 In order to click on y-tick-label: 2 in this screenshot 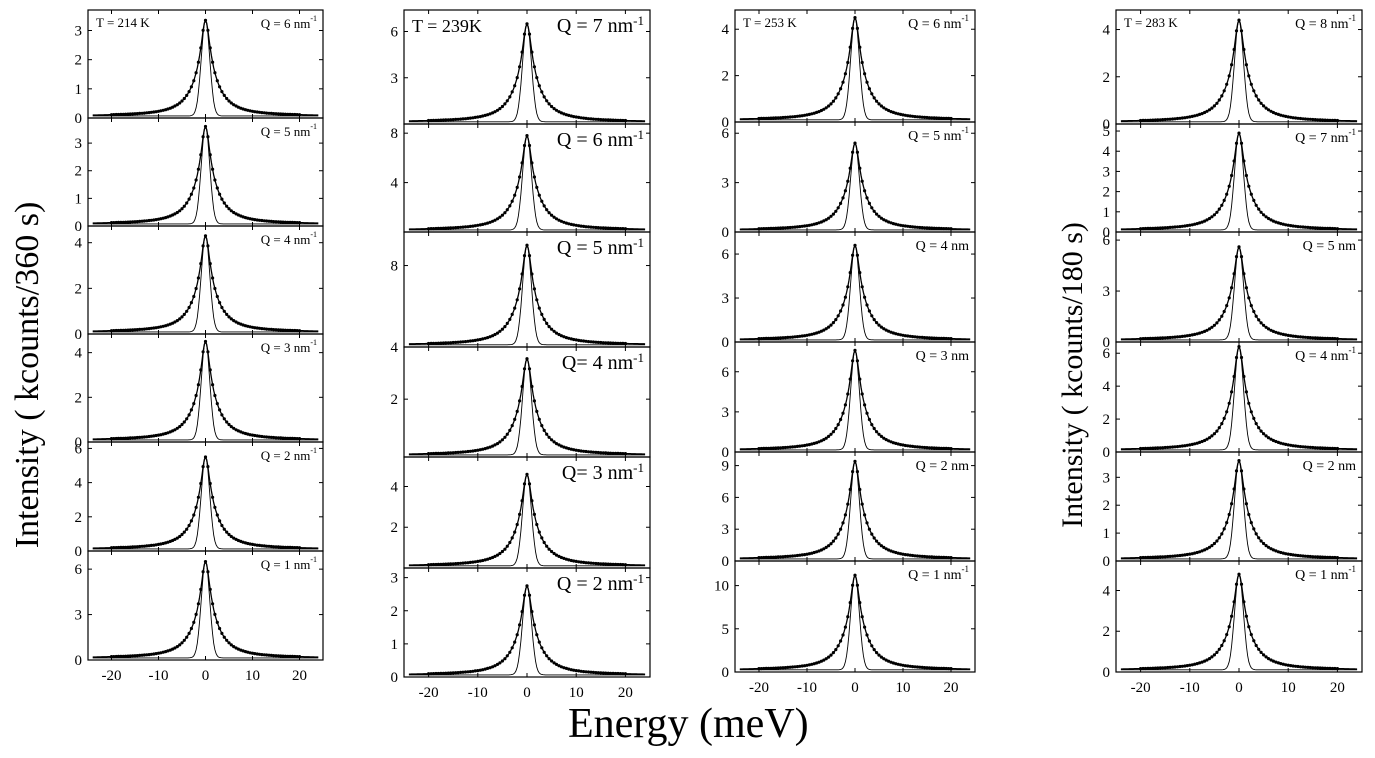, I will do `click(79, 172)`.